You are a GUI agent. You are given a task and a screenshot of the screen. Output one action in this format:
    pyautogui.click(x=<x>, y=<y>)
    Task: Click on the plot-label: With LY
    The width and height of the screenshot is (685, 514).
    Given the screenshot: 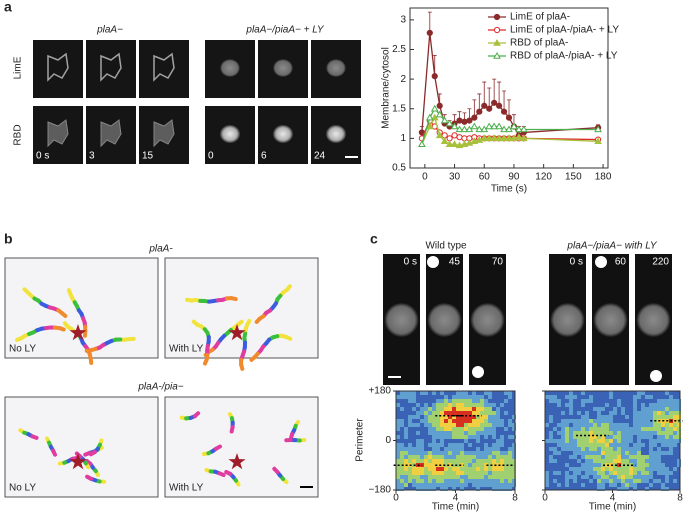 What is the action you would take?
    pyautogui.click(x=186, y=488)
    